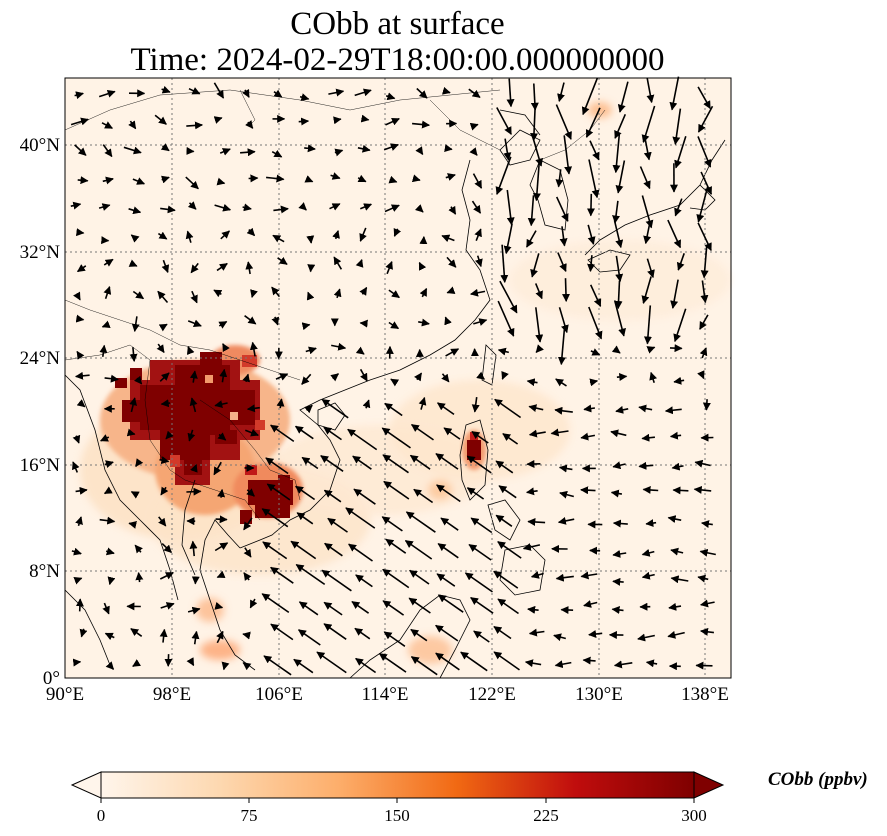 This screenshot has width=887, height=836. What do you see at coordinates (40, 252) in the screenshot?
I see `lat-tick-label: 32°N` at bounding box center [40, 252].